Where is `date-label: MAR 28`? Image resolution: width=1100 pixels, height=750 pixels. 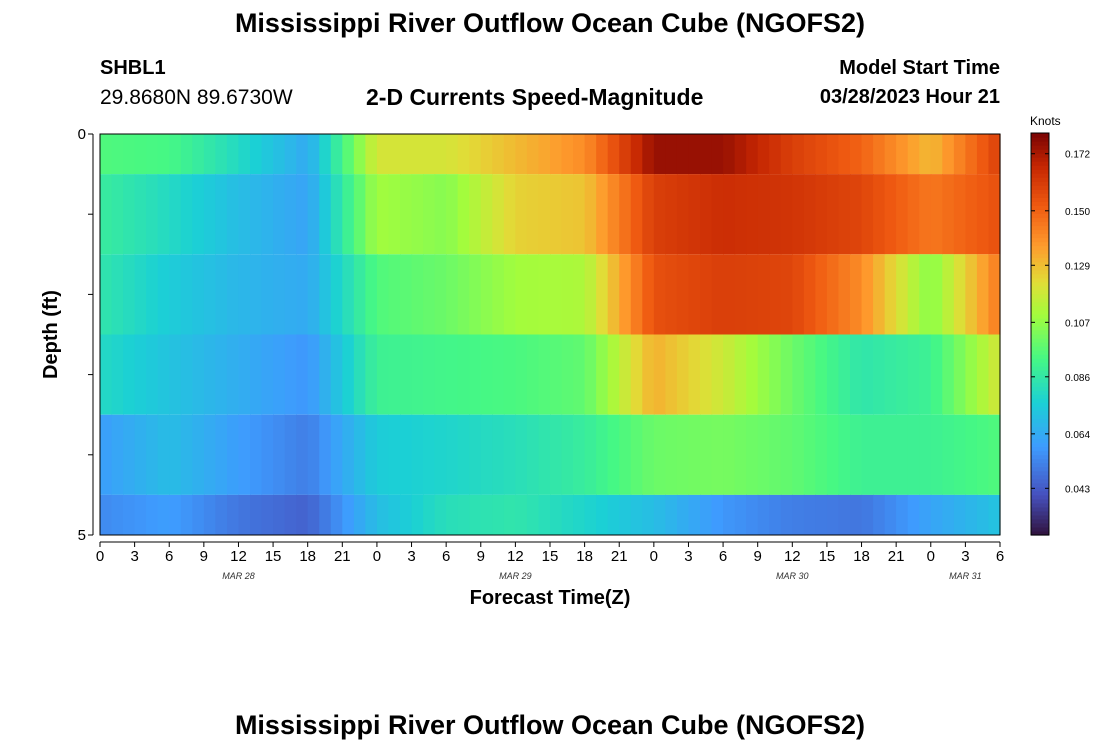
date-label: MAR 28 is located at coordinates (238, 576).